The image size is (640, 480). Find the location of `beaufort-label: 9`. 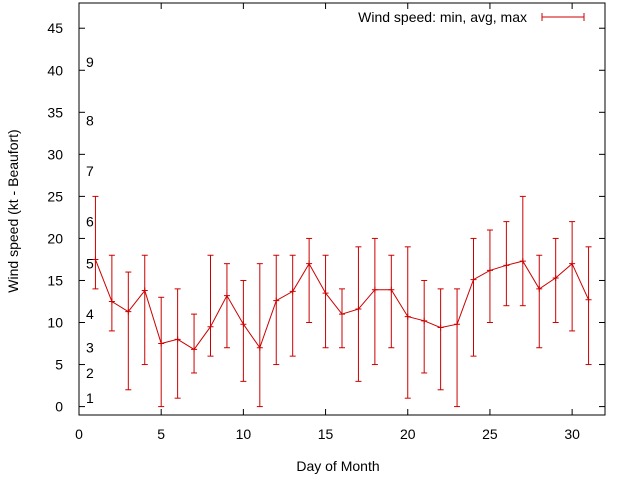

beaufort-label: 9 is located at coordinates (90, 62).